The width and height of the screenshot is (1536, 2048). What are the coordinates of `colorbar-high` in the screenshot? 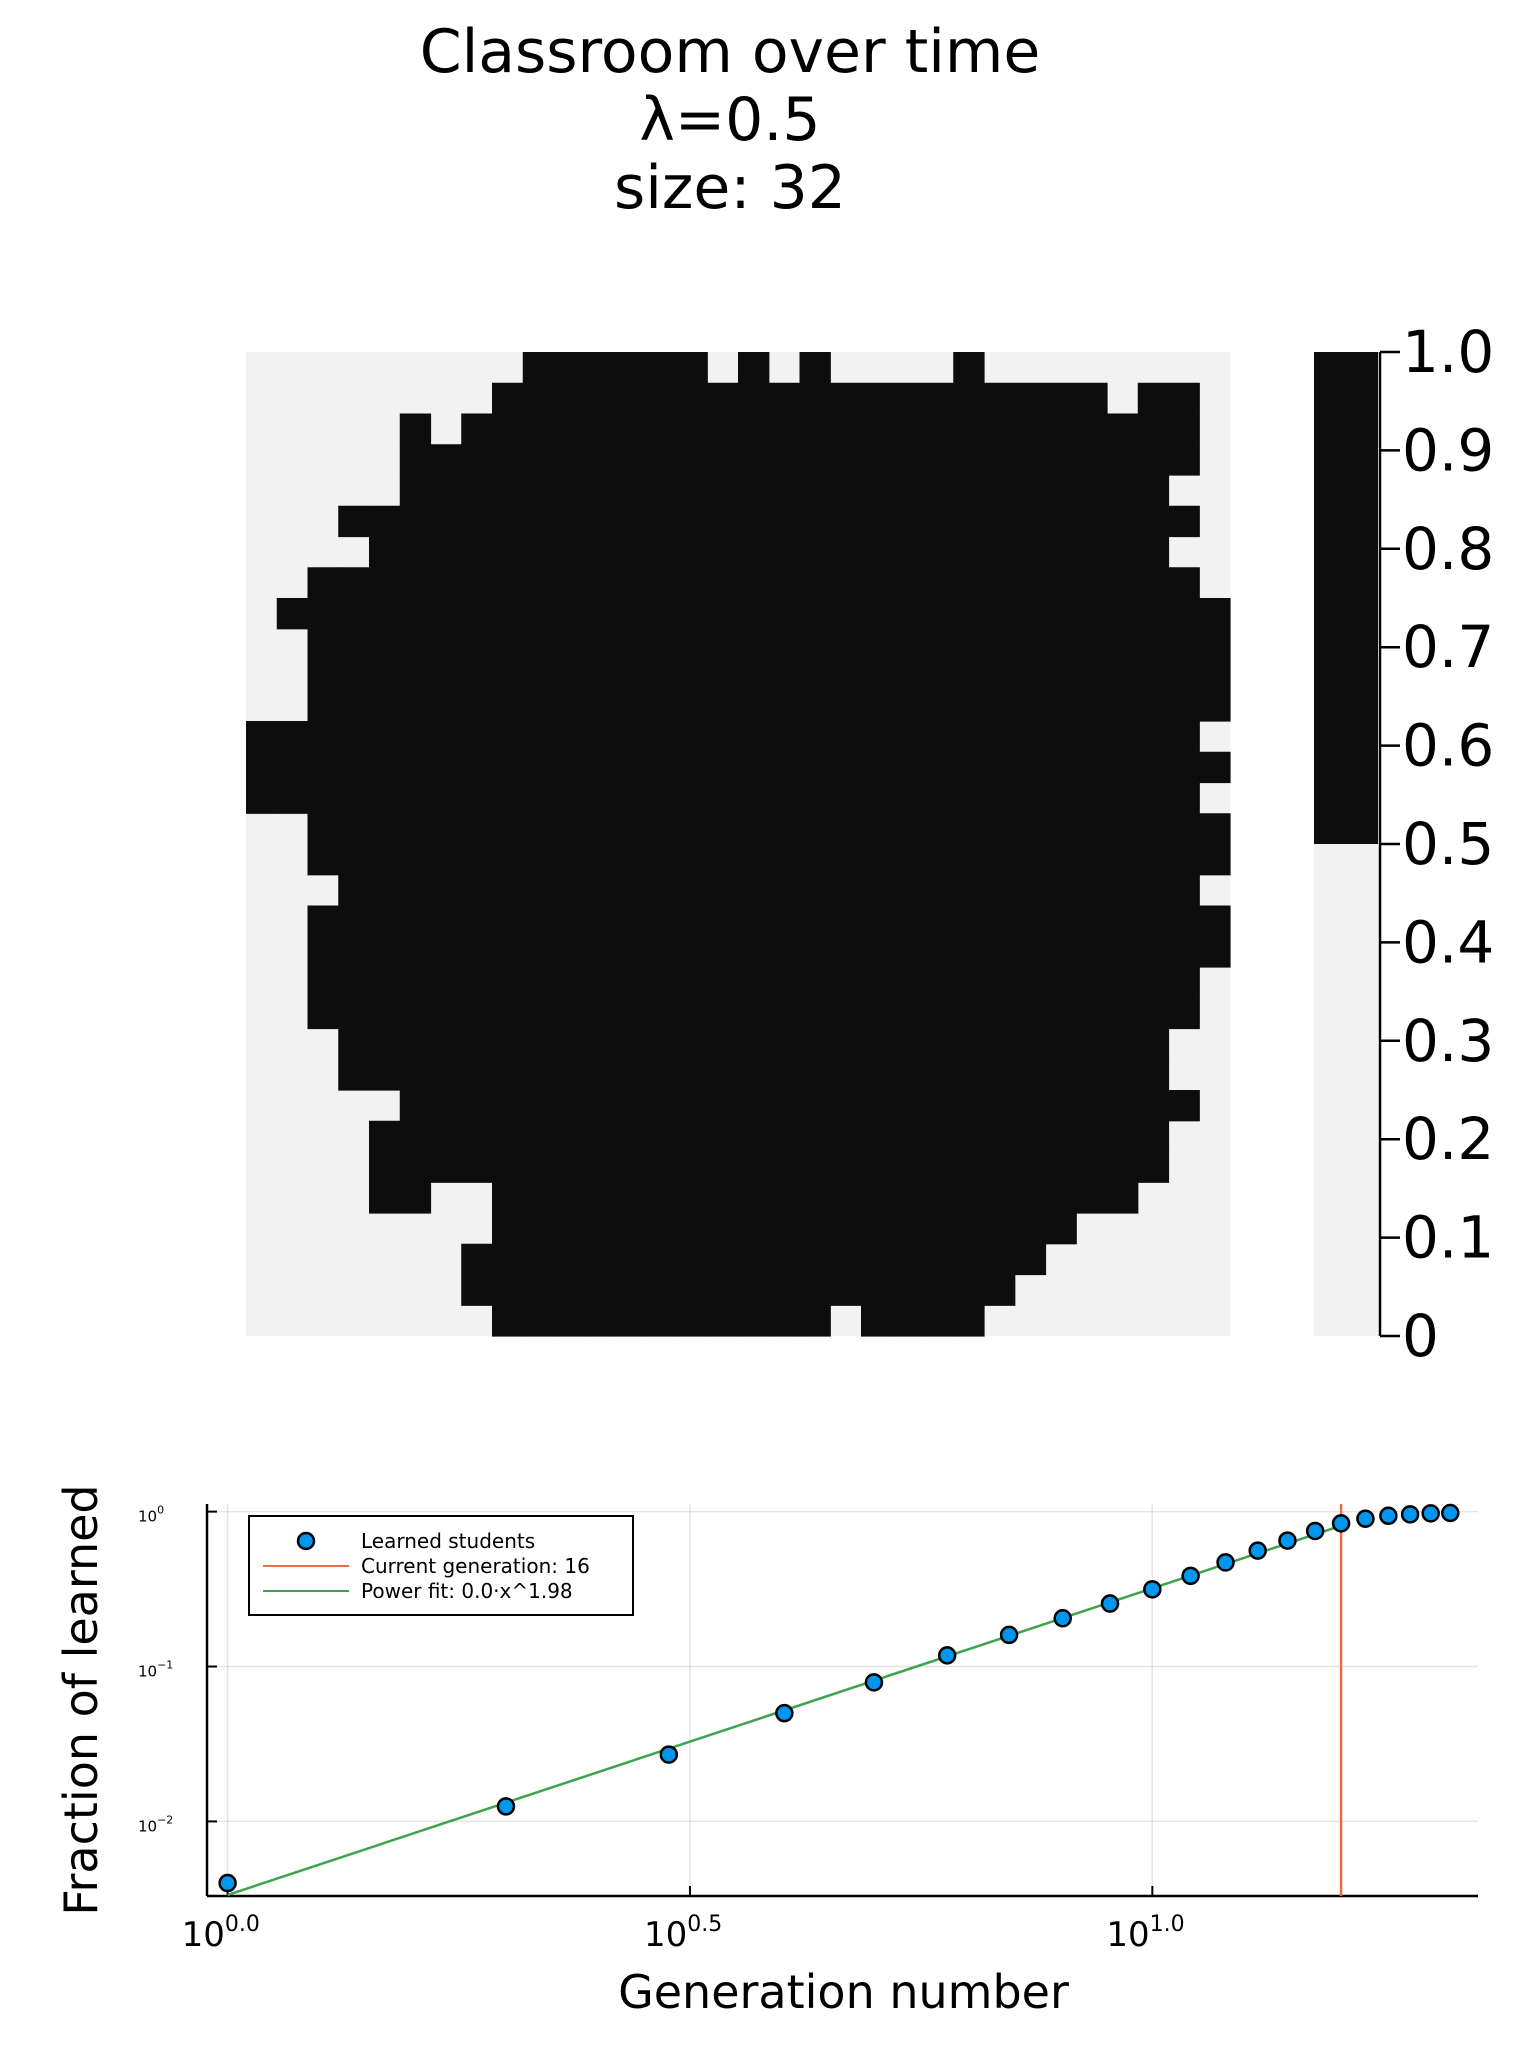 It's located at (1346, 598).